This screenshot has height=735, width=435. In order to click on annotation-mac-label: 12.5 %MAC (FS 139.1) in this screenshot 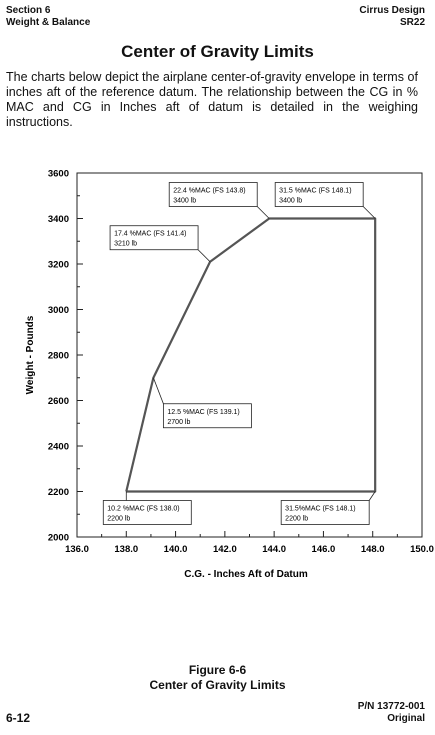, I will do `click(203, 412)`.